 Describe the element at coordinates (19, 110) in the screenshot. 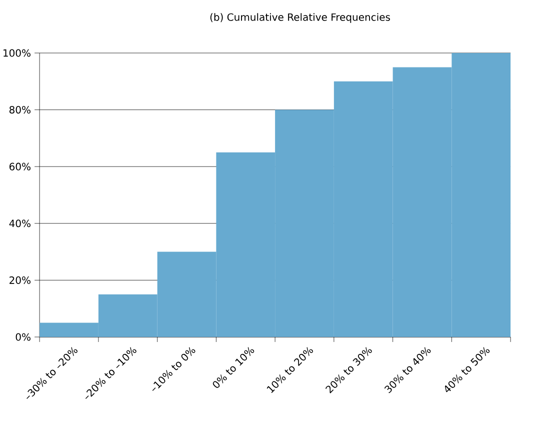

I see `y-tick-label: 80%` at that location.